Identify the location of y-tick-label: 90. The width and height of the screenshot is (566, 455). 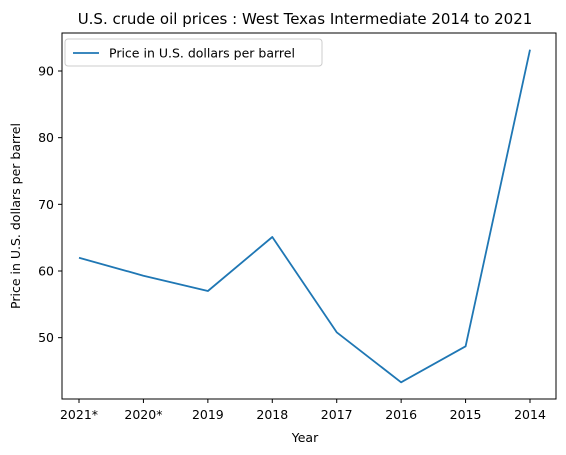
(46, 71).